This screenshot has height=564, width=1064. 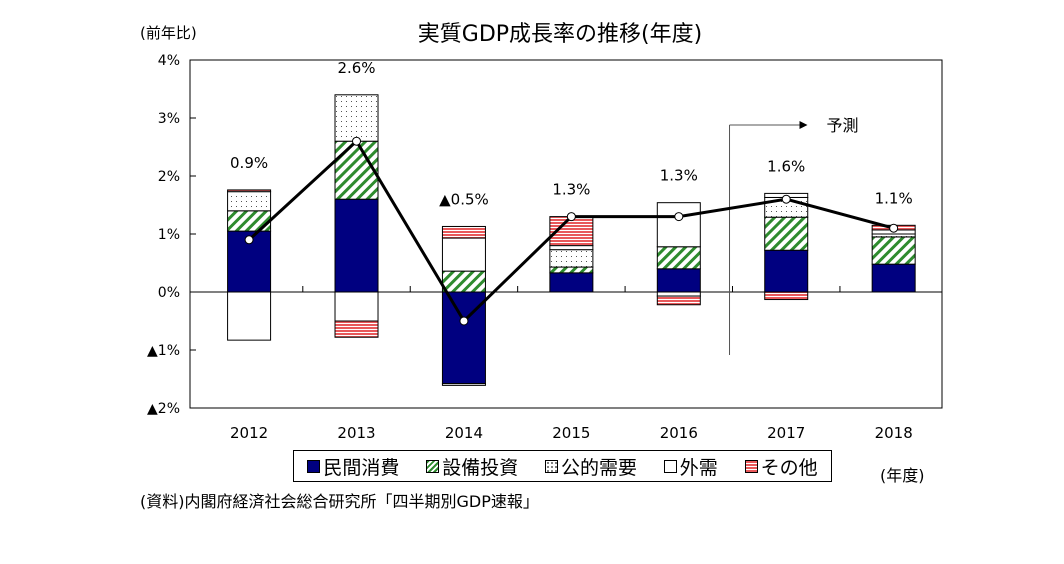 What do you see at coordinates (678, 280) in the screenshot?
I see `bar-segment-2016-s0` at bounding box center [678, 280].